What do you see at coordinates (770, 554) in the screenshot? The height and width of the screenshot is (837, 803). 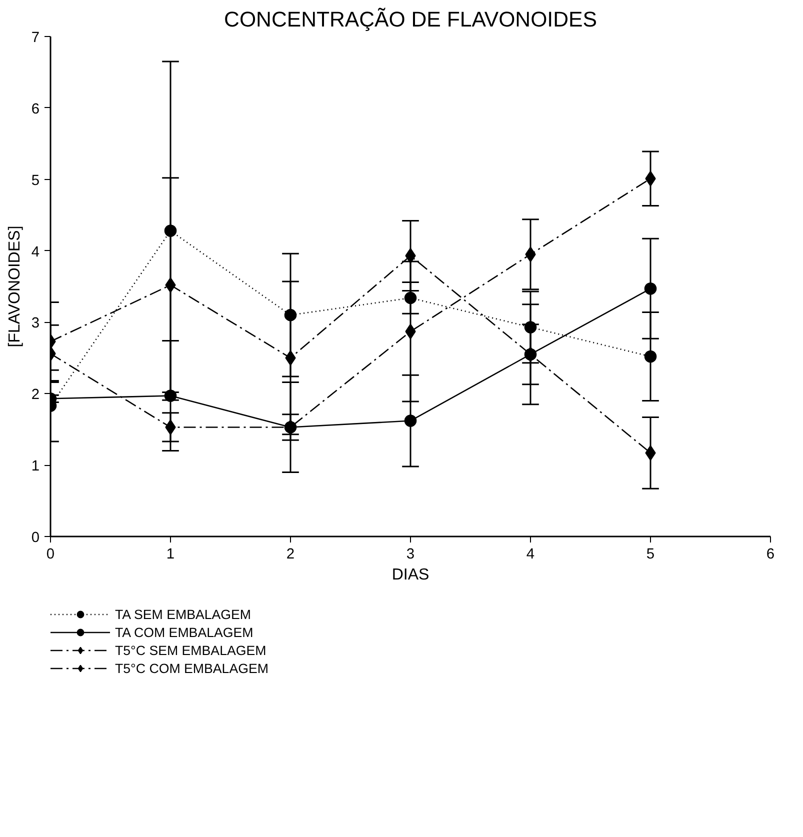 I see `x-tick-label: 6` at bounding box center [770, 554].